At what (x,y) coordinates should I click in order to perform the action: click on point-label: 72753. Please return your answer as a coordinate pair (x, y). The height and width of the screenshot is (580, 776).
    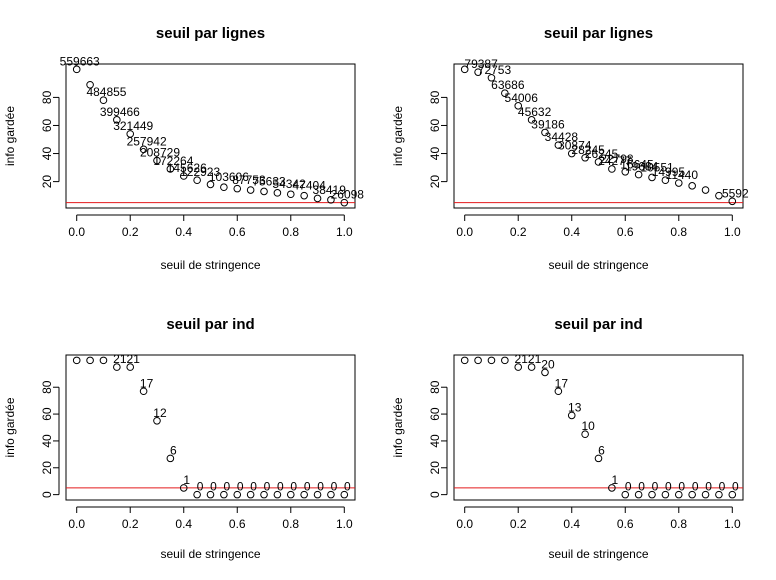
    Looking at the image, I should click on (495, 70).